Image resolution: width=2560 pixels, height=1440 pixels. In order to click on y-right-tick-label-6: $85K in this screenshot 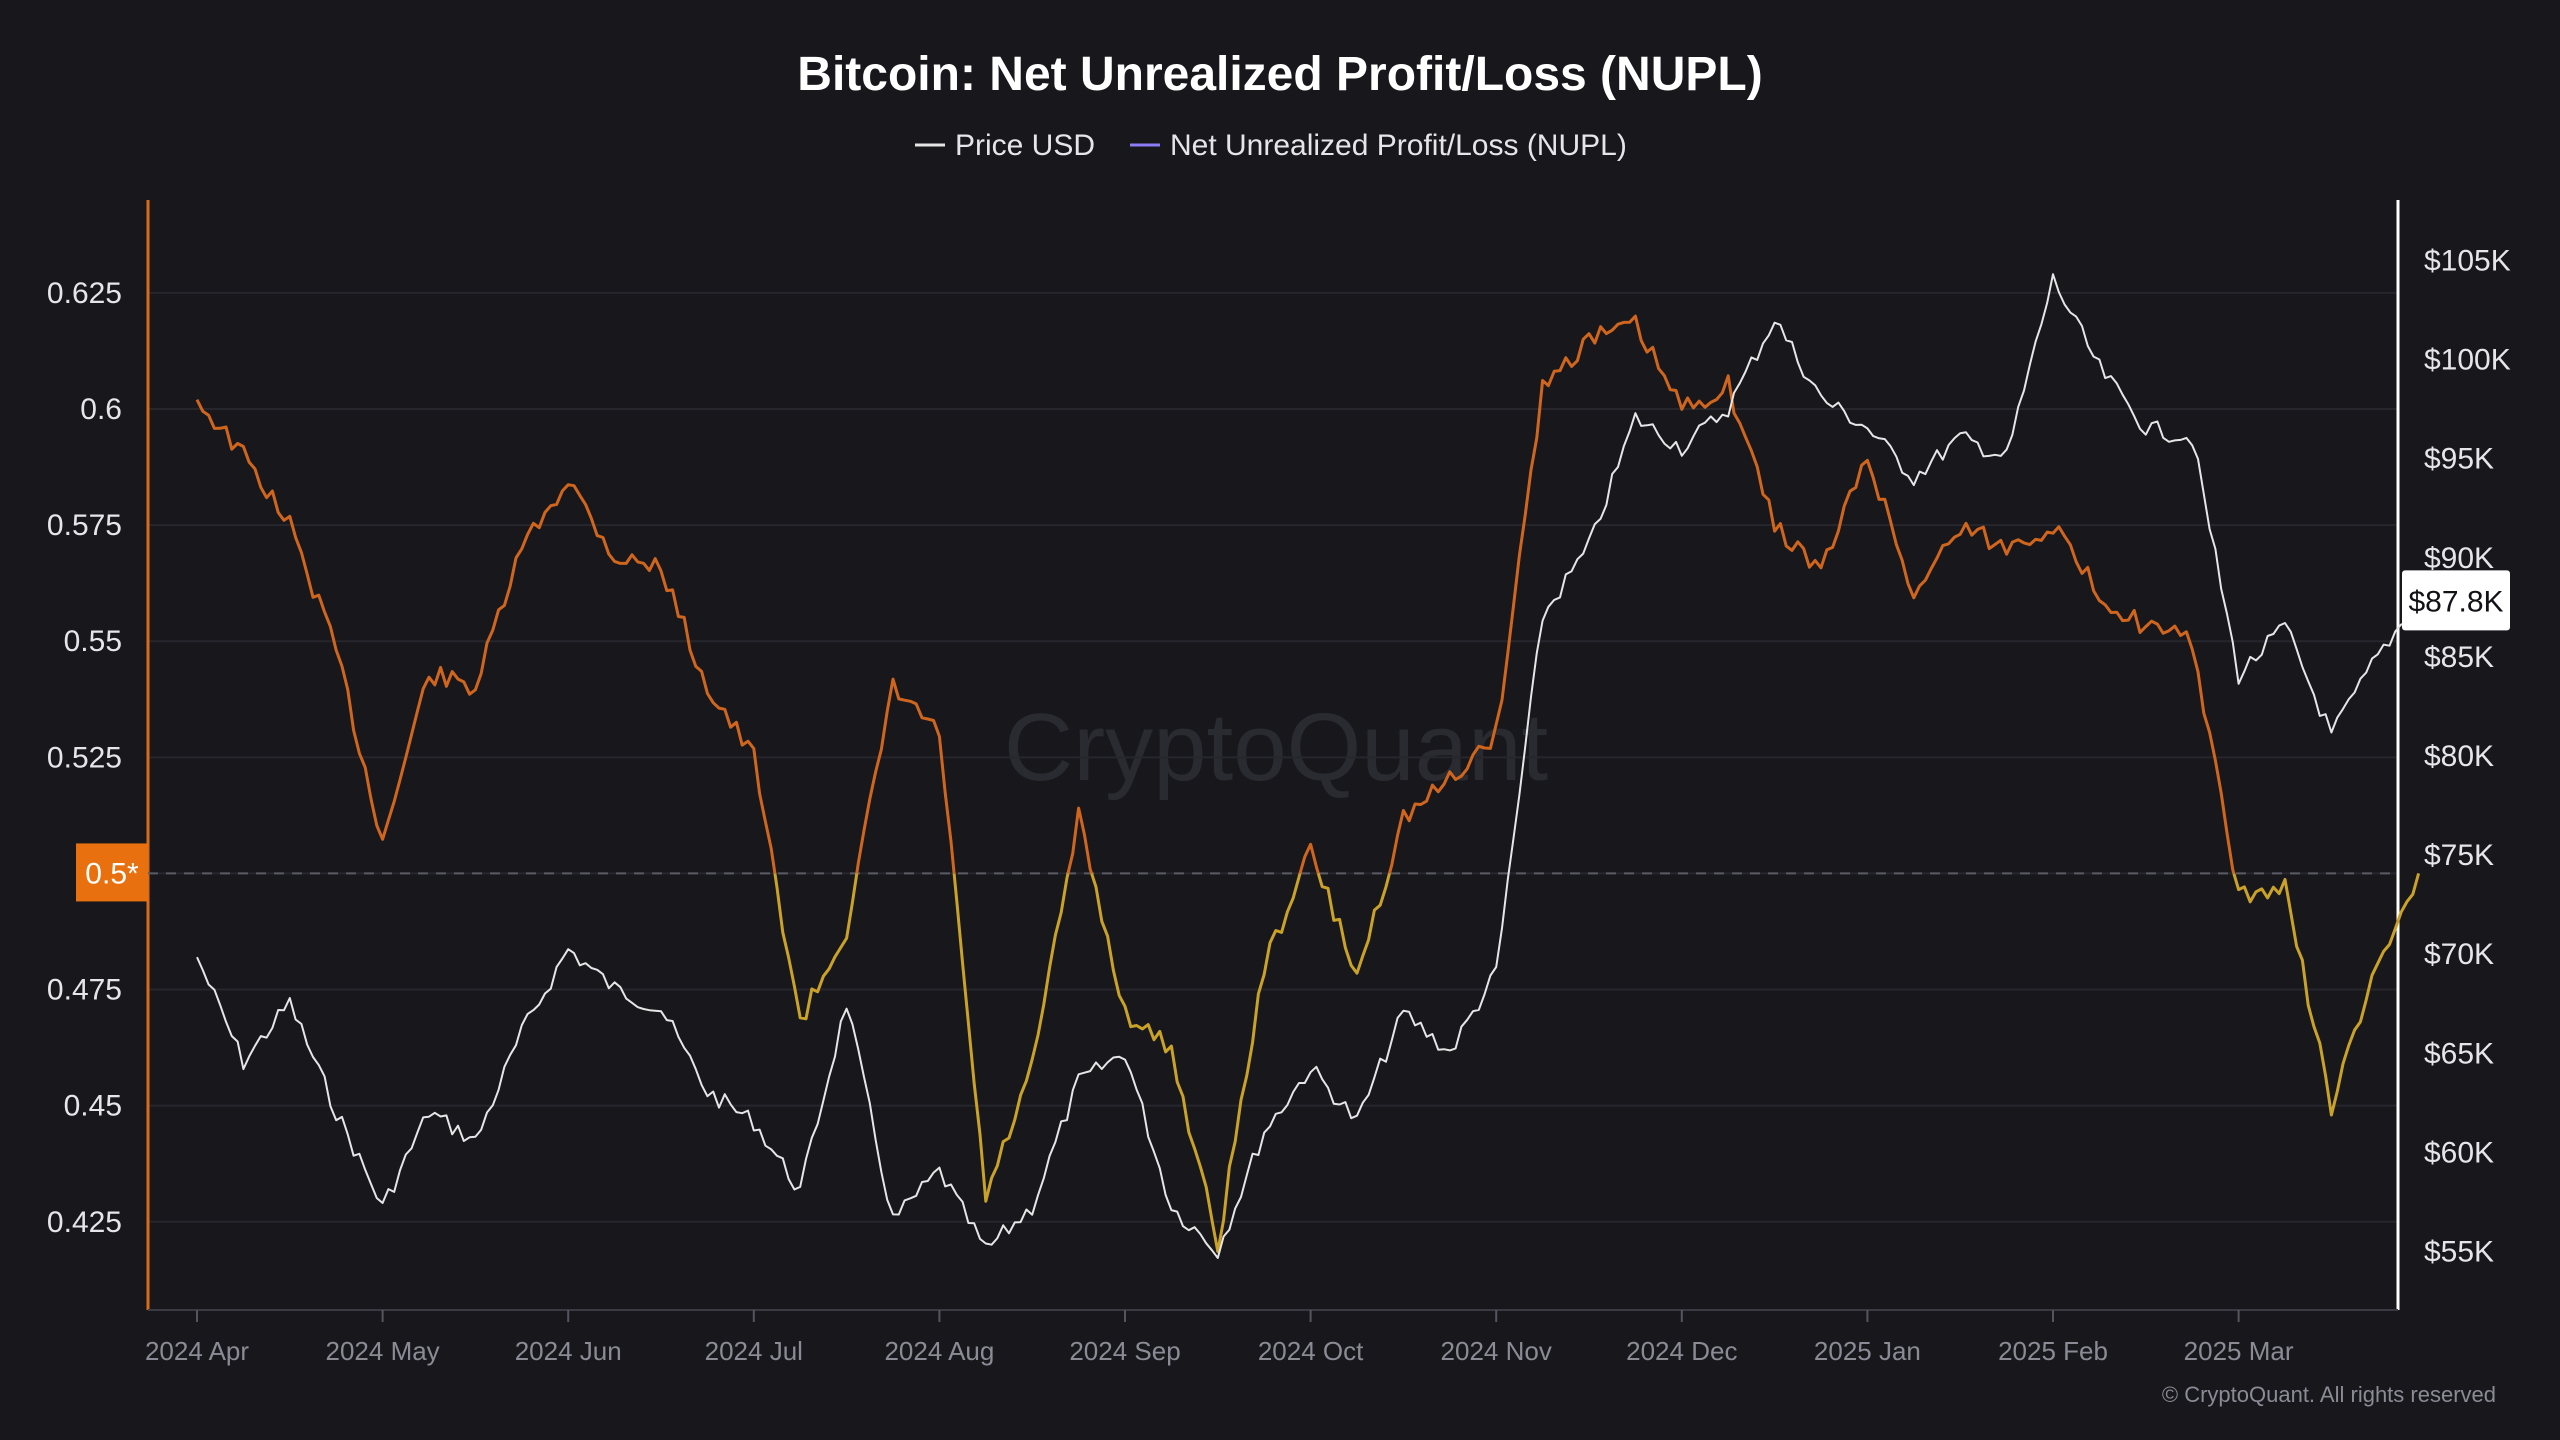, I will do `click(2459, 657)`.